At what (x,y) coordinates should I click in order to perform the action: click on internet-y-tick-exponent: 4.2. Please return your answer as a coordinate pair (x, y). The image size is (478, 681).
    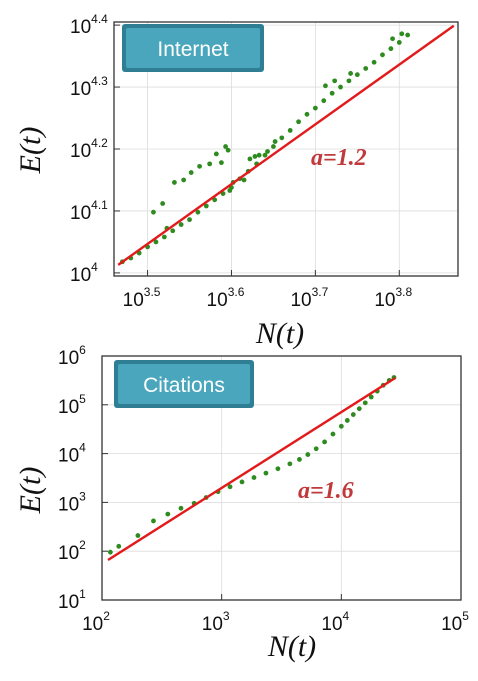
    Looking at the image, I should click on (99, 143).